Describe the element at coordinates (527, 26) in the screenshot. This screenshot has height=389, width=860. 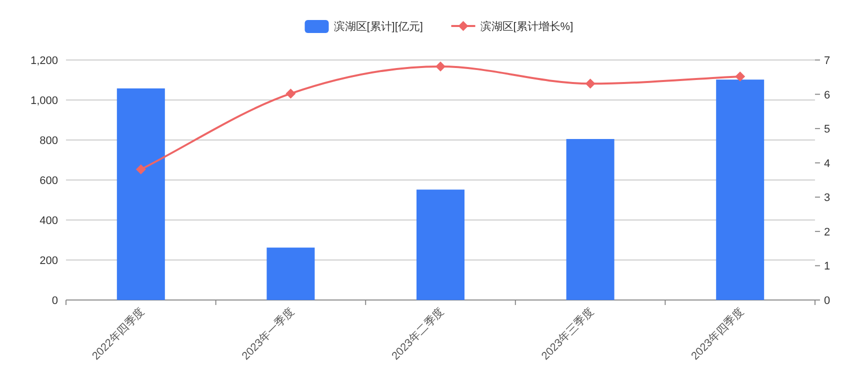
I see `legend-label: 滨湖区[累计增长%]` at that location.